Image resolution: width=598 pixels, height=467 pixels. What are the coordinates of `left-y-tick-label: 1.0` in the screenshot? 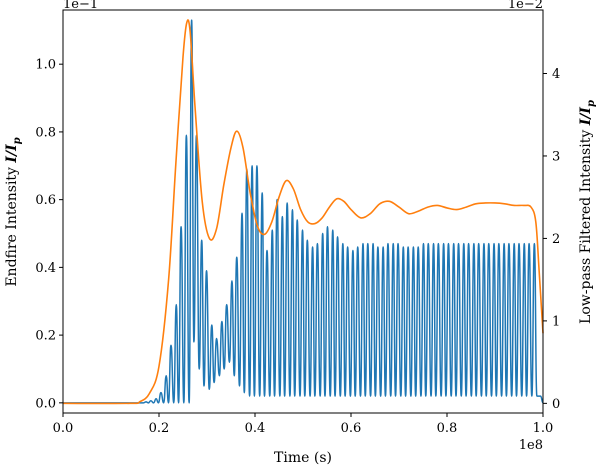 It's located at (45, 65).